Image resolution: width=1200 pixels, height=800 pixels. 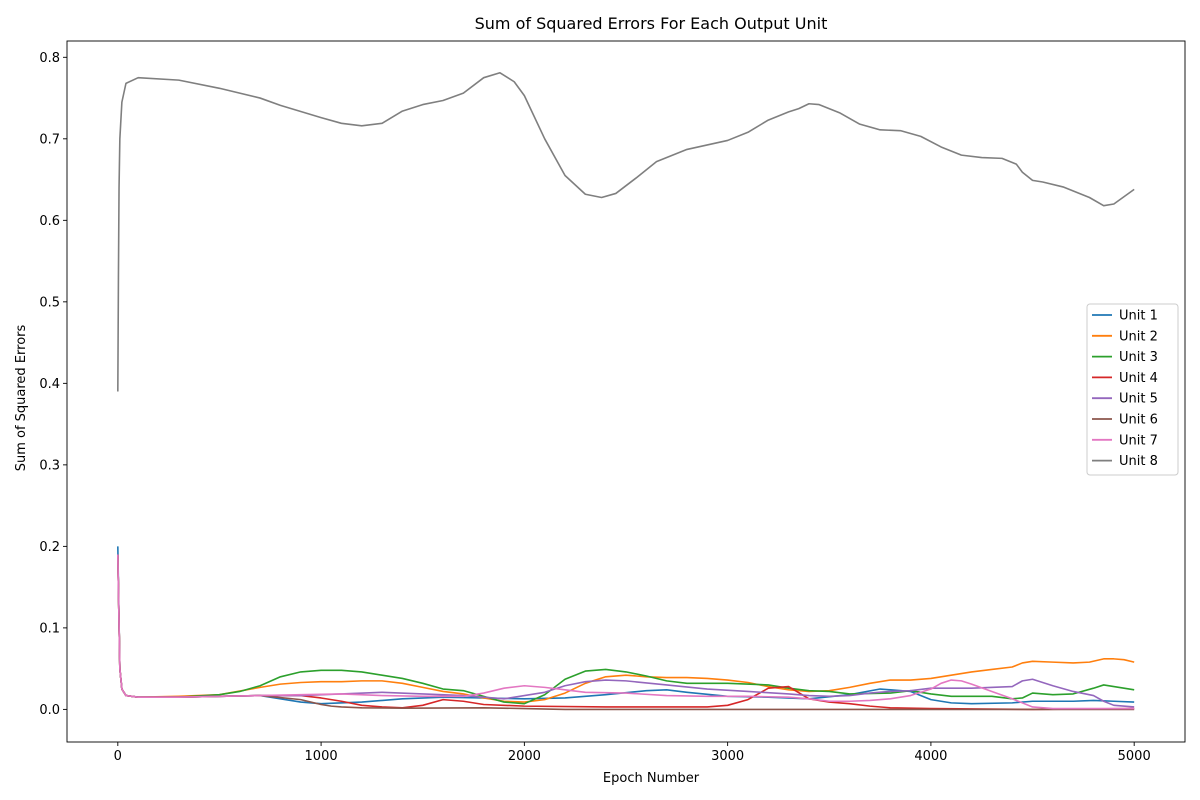 What do you see at coordinates (49, 710) in the screenshot?
I see `y-tick-label: 0.0` at bounding box center [49, 710].